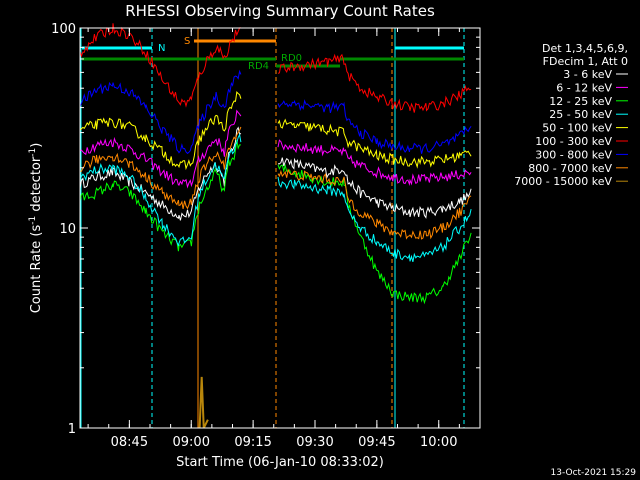 The height and width of the screenshot is (480, 640). Describe the element at coordinates (161, 48) in the screenshot. I see `annotation-n: N` at that location.